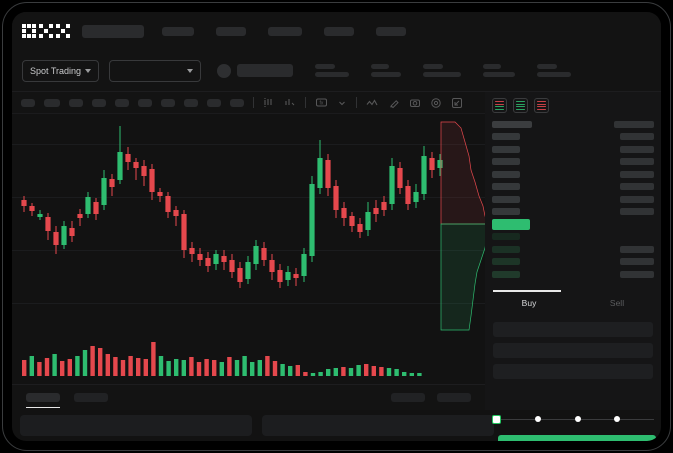 The height and width of the screenshot is (453, 673). I want to click on order-book-ask-row-0-amount, so click(637, 136).